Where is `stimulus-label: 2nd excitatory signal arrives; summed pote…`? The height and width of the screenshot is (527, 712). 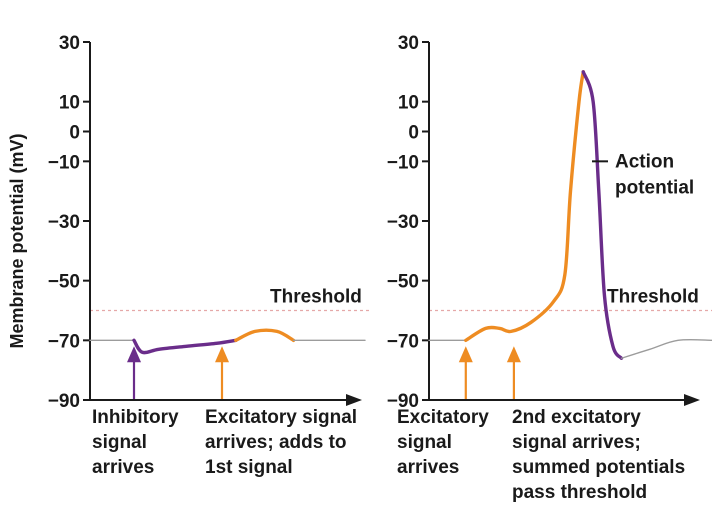
stimulus-label: 2nd excitatory signal arrives; summed pote… is located at coordinates (598, 455).